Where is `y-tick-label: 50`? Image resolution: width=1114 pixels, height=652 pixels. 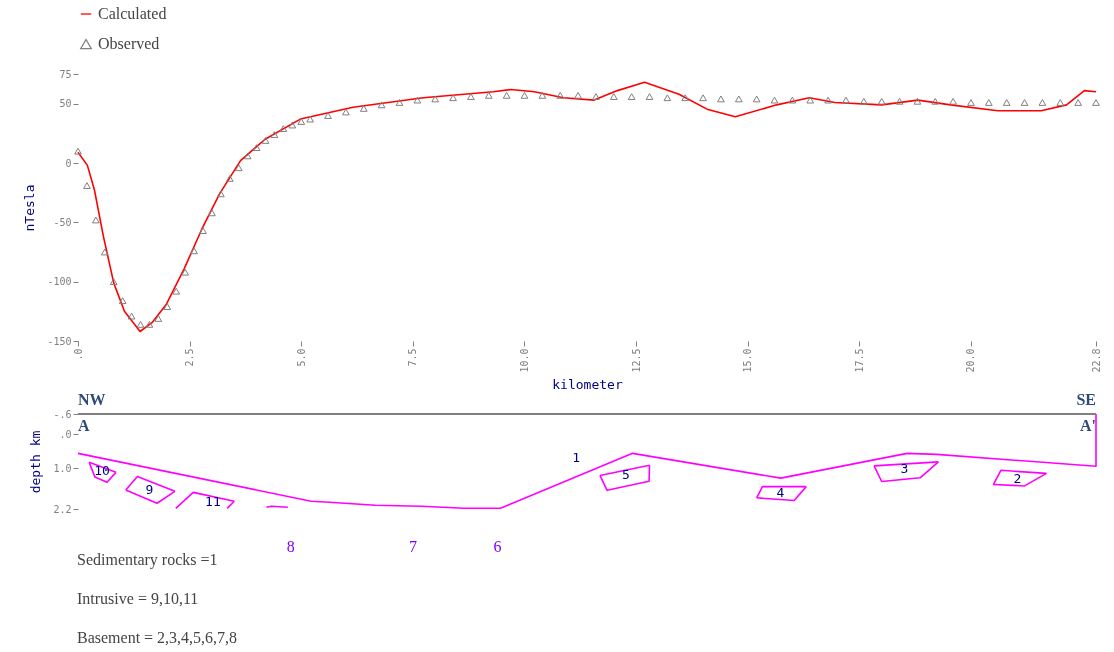 y-tick-label: 50 is located at coordinates (65, 104).